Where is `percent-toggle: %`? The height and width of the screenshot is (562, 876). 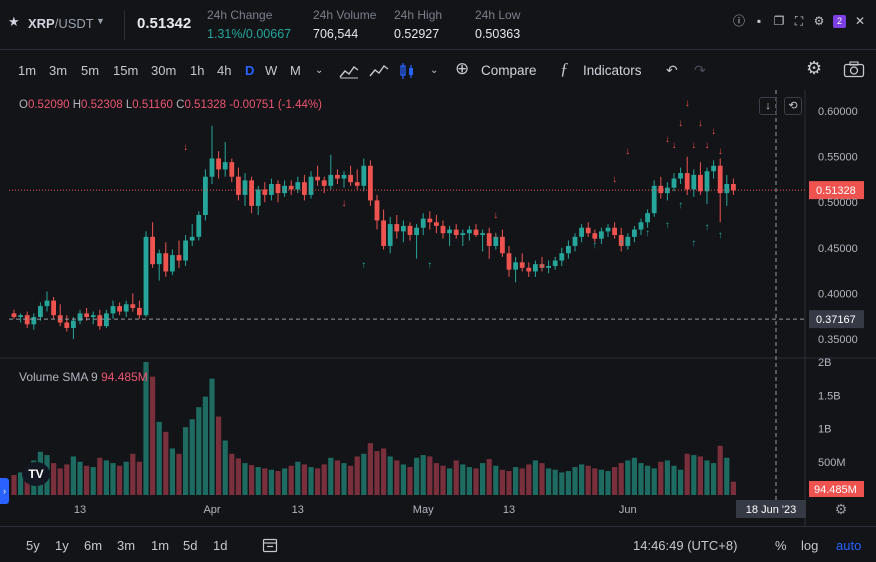 percent-toggle: % is located at coordinates (781, 545).